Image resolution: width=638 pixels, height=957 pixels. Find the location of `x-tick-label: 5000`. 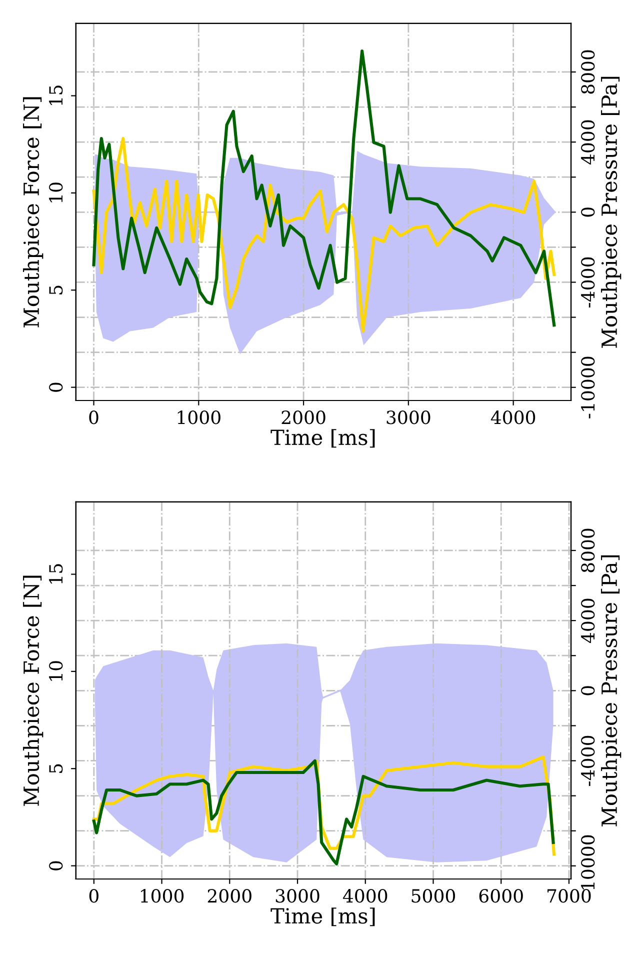

x-tick-label: 5000 is located at coordinates (434, 896).